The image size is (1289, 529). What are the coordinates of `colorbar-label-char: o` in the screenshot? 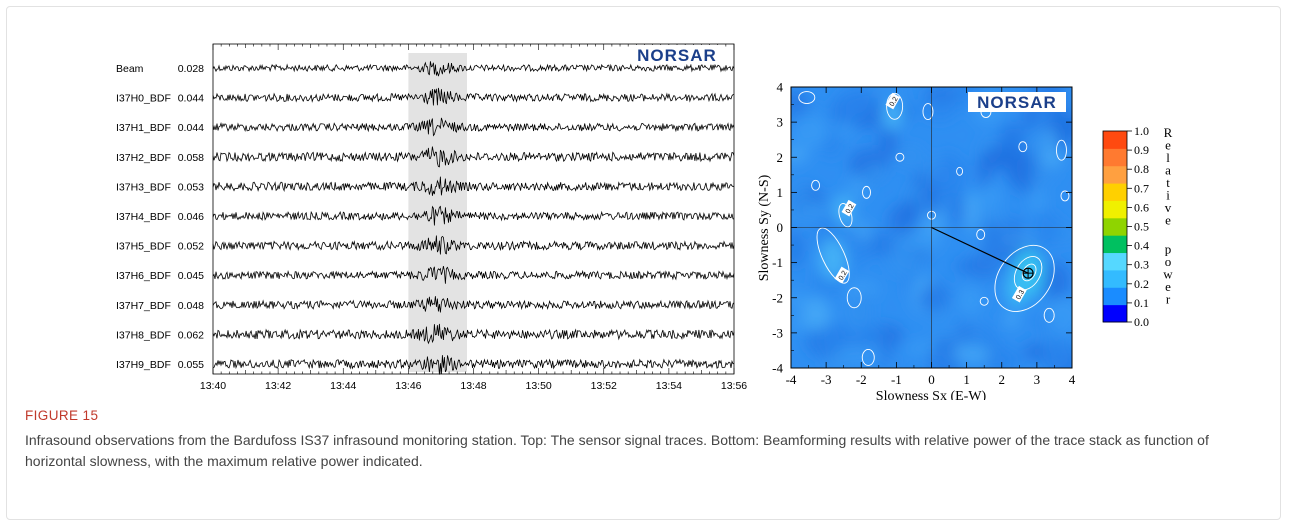 It's located at (1168, 261).